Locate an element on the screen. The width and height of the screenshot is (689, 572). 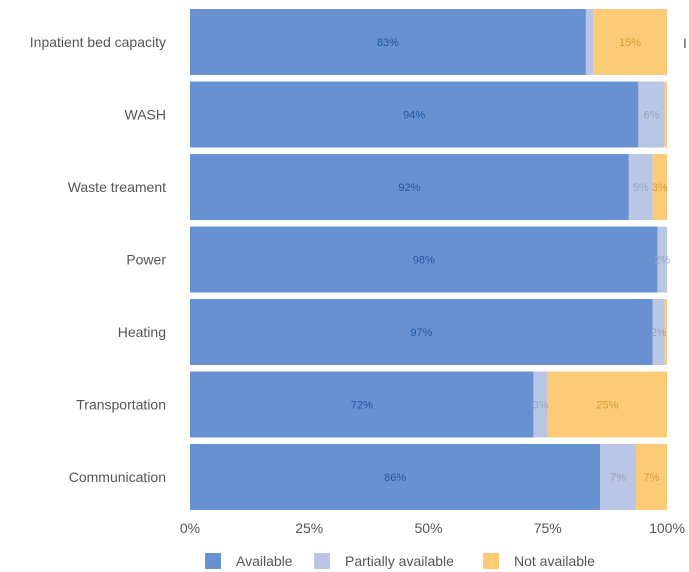
segment-label-partially-available-3: 5% is located at coordinates (641, 188).